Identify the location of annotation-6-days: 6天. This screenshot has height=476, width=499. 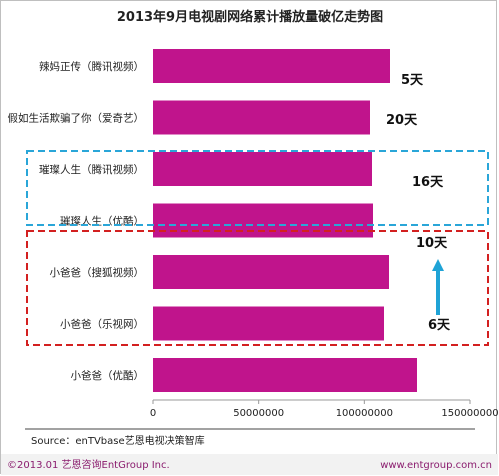
(439, 325).